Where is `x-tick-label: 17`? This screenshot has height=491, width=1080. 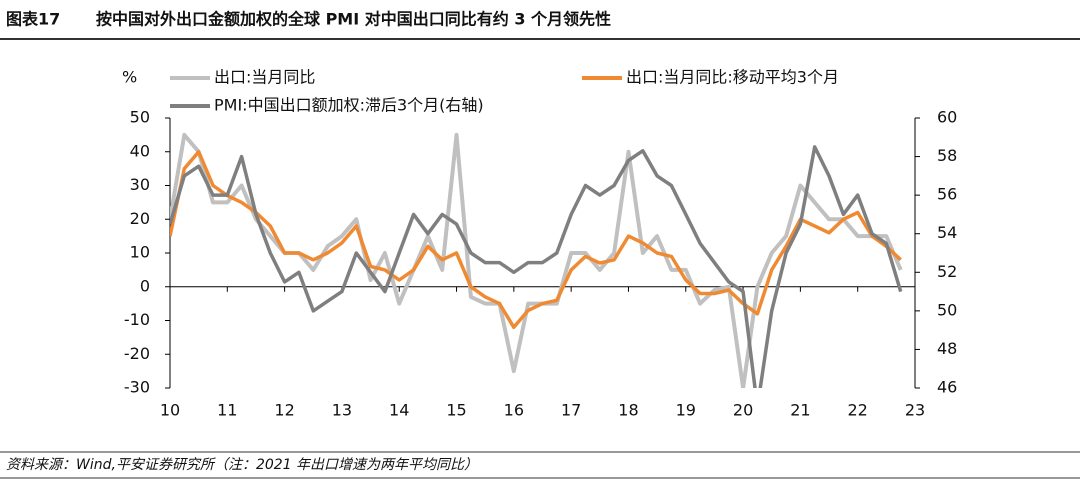
x-tick-label: 17 is located at coordinates (571, 410).